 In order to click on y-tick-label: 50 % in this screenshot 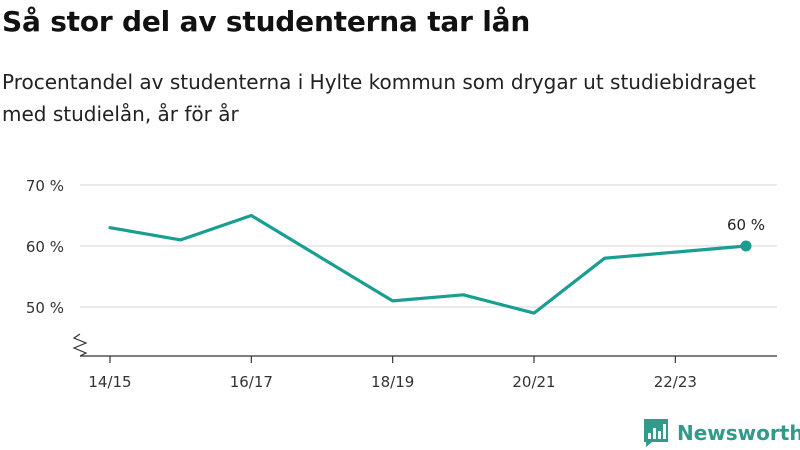, I will do `click(45, 308)`.